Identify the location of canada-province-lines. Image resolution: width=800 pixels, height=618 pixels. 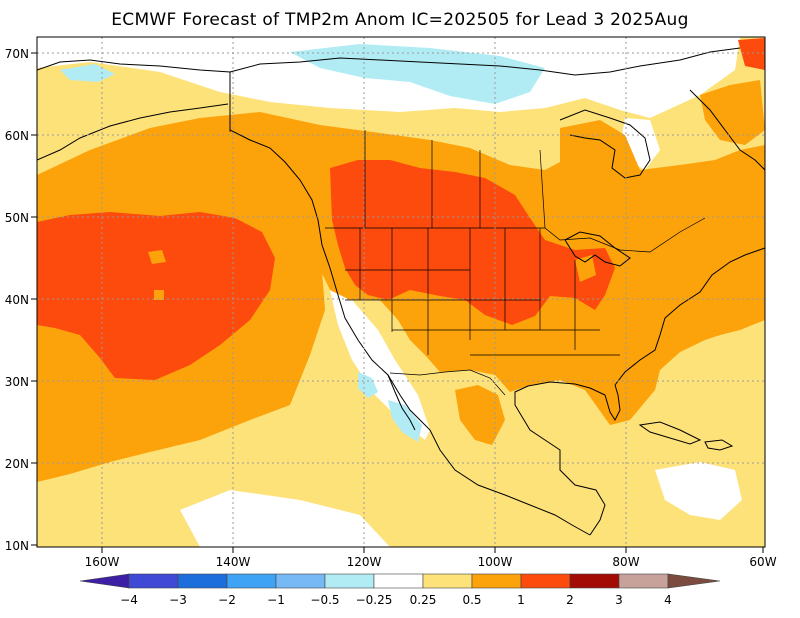
(455, 179).